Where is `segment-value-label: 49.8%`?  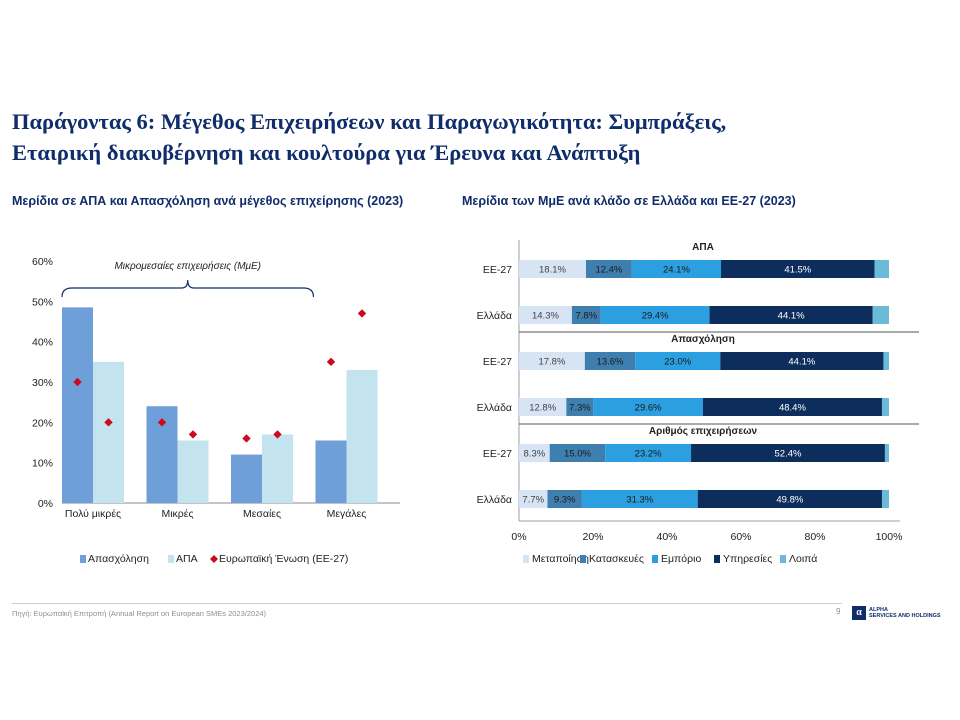
segment-value-label: 49.8% is located at coordinates (789, 500).